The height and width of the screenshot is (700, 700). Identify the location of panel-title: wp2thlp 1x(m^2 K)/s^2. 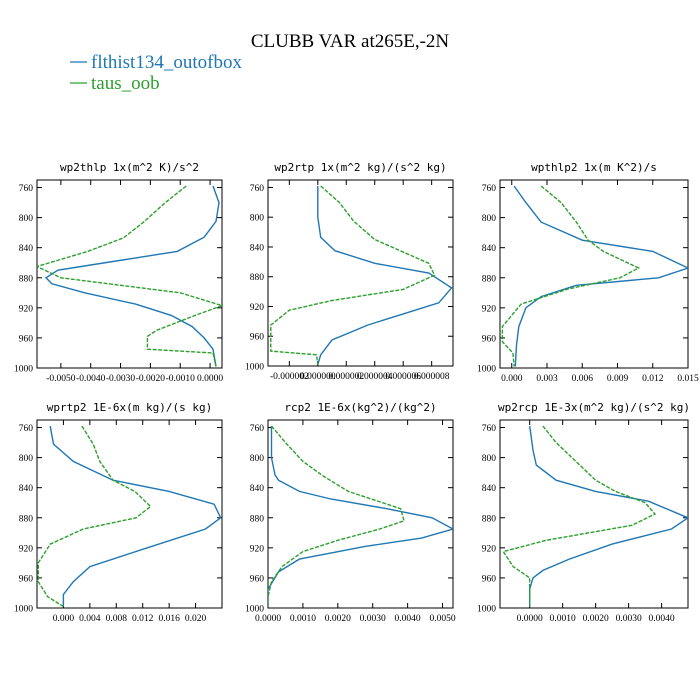
(129, 167).